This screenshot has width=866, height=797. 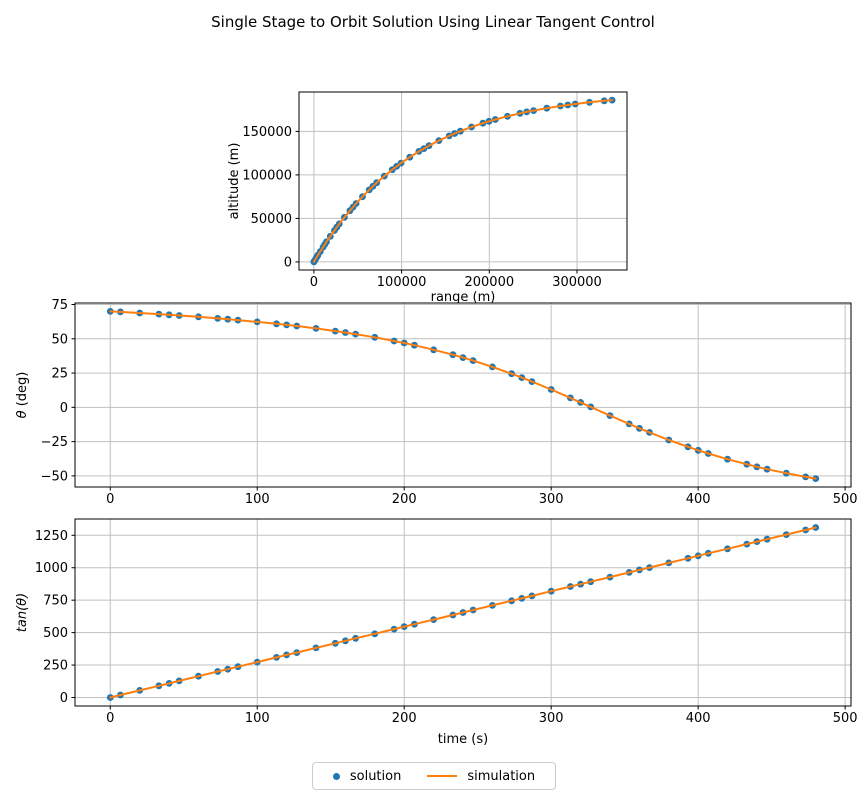 What do you see at coordinates (336, 776) in the screenshot?
I see `solution-dot-marker-icon` at bounding box center [336, 776].